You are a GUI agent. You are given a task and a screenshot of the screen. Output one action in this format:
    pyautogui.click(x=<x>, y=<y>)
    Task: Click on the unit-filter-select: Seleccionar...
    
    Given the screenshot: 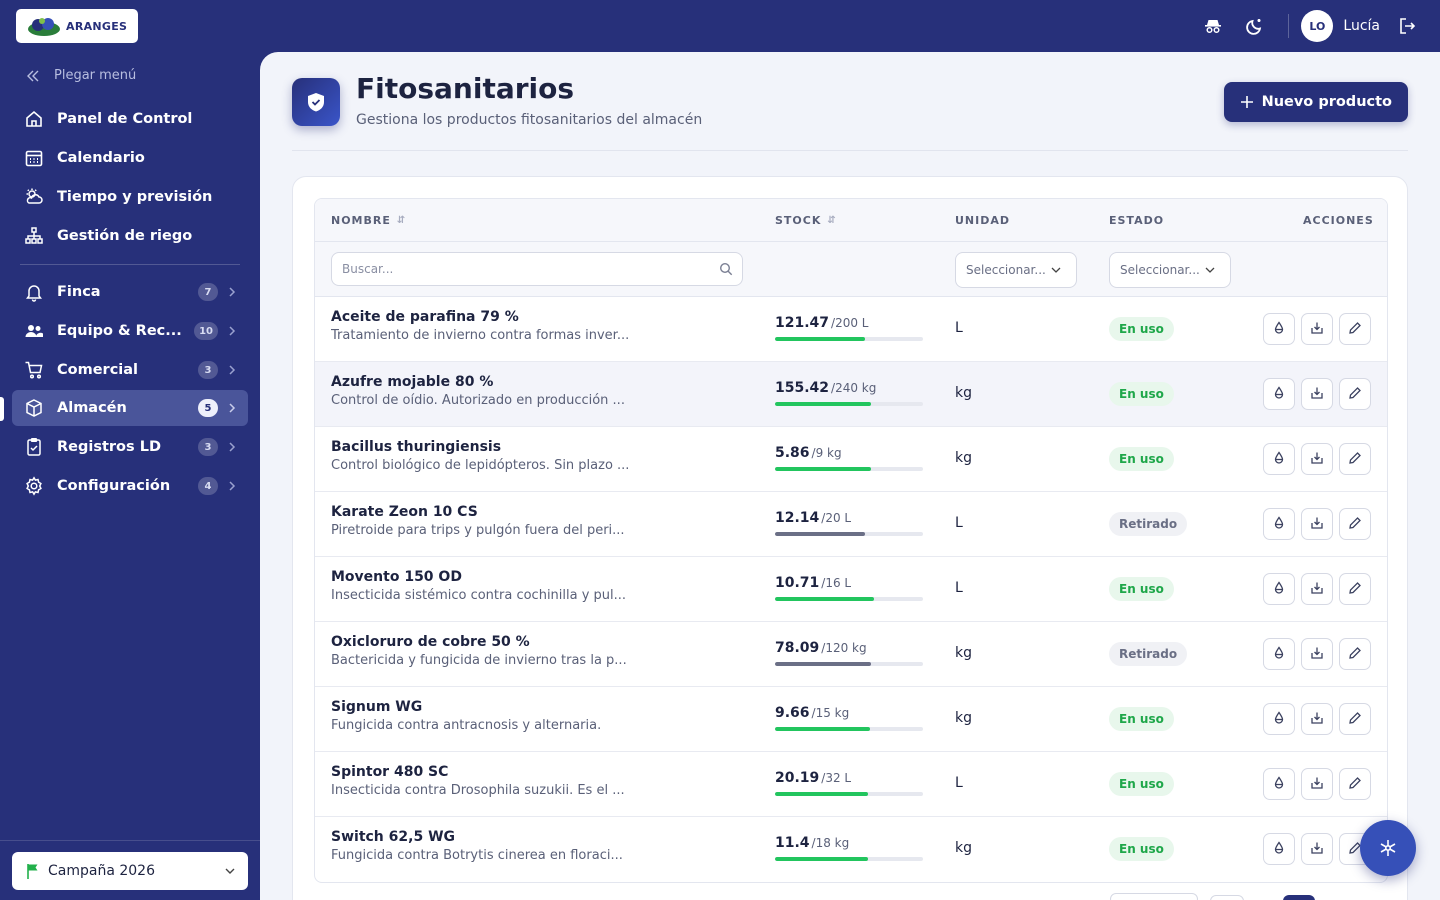 What is the action you would take?
    pyautogui.click(x=1016, y=270)
    